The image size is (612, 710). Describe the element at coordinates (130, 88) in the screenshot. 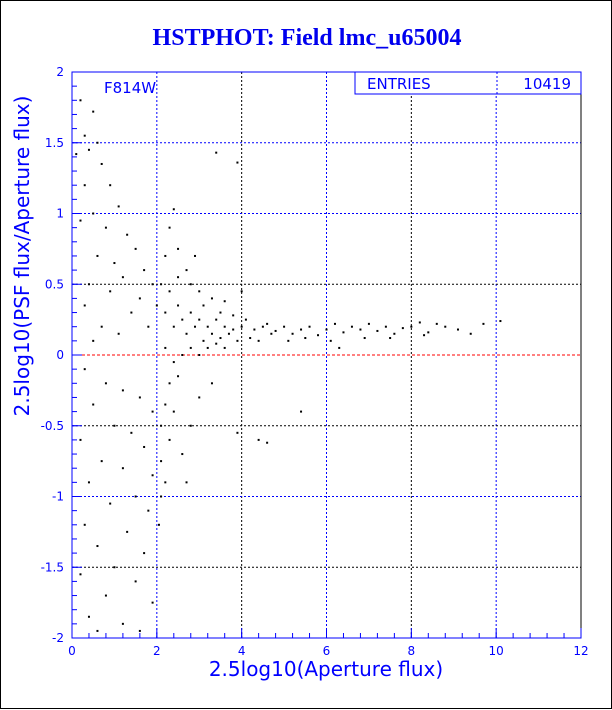

I see `filter-label: F814W` at that location.